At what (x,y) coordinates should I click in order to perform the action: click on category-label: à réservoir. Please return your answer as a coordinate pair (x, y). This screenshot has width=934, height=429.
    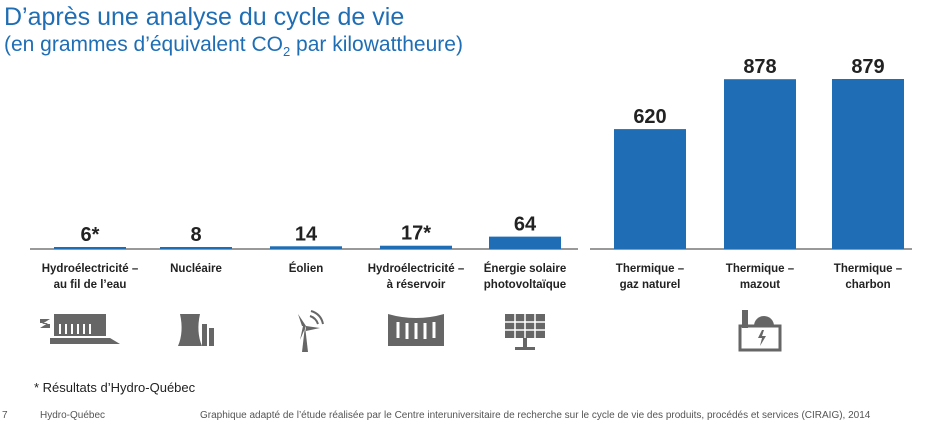
    Looking at the image, I should click on (416, 285).